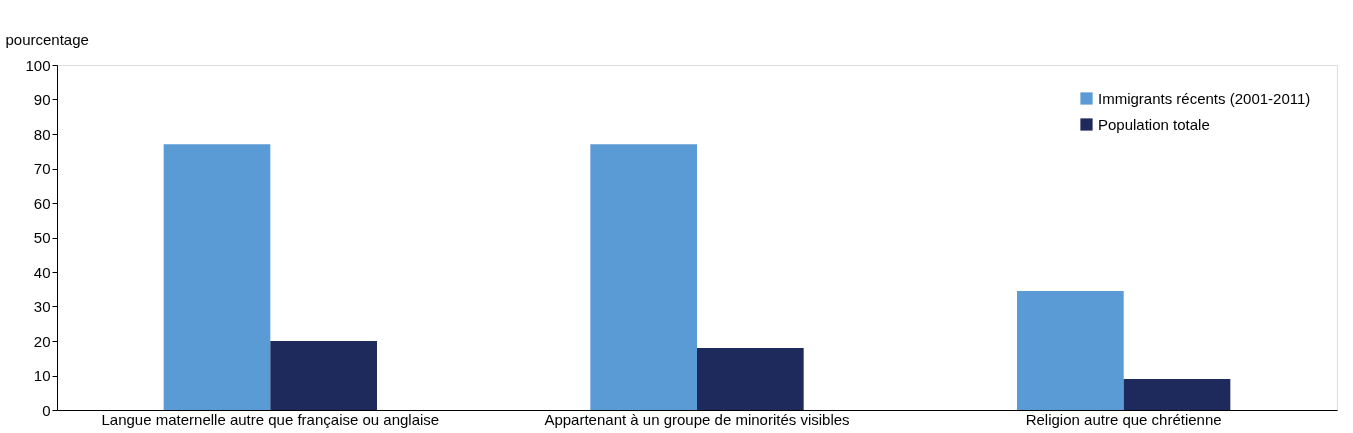 The width and height of the screenshot is (1353, 433). What do you see at coordinates (1154, 124) in the screenshot?
I see `legend-label: Population totale` at bounding box center [1154, 124].